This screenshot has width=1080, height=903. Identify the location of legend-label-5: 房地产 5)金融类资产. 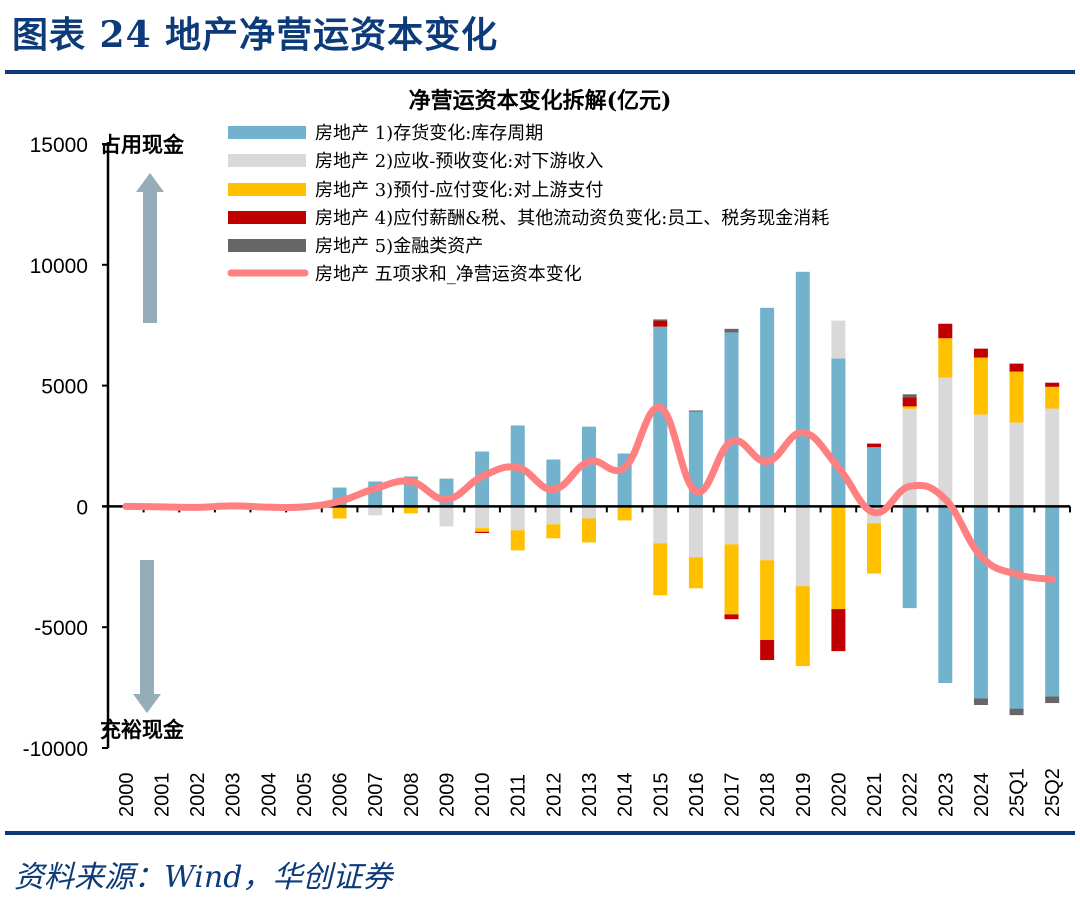
(399, 246).